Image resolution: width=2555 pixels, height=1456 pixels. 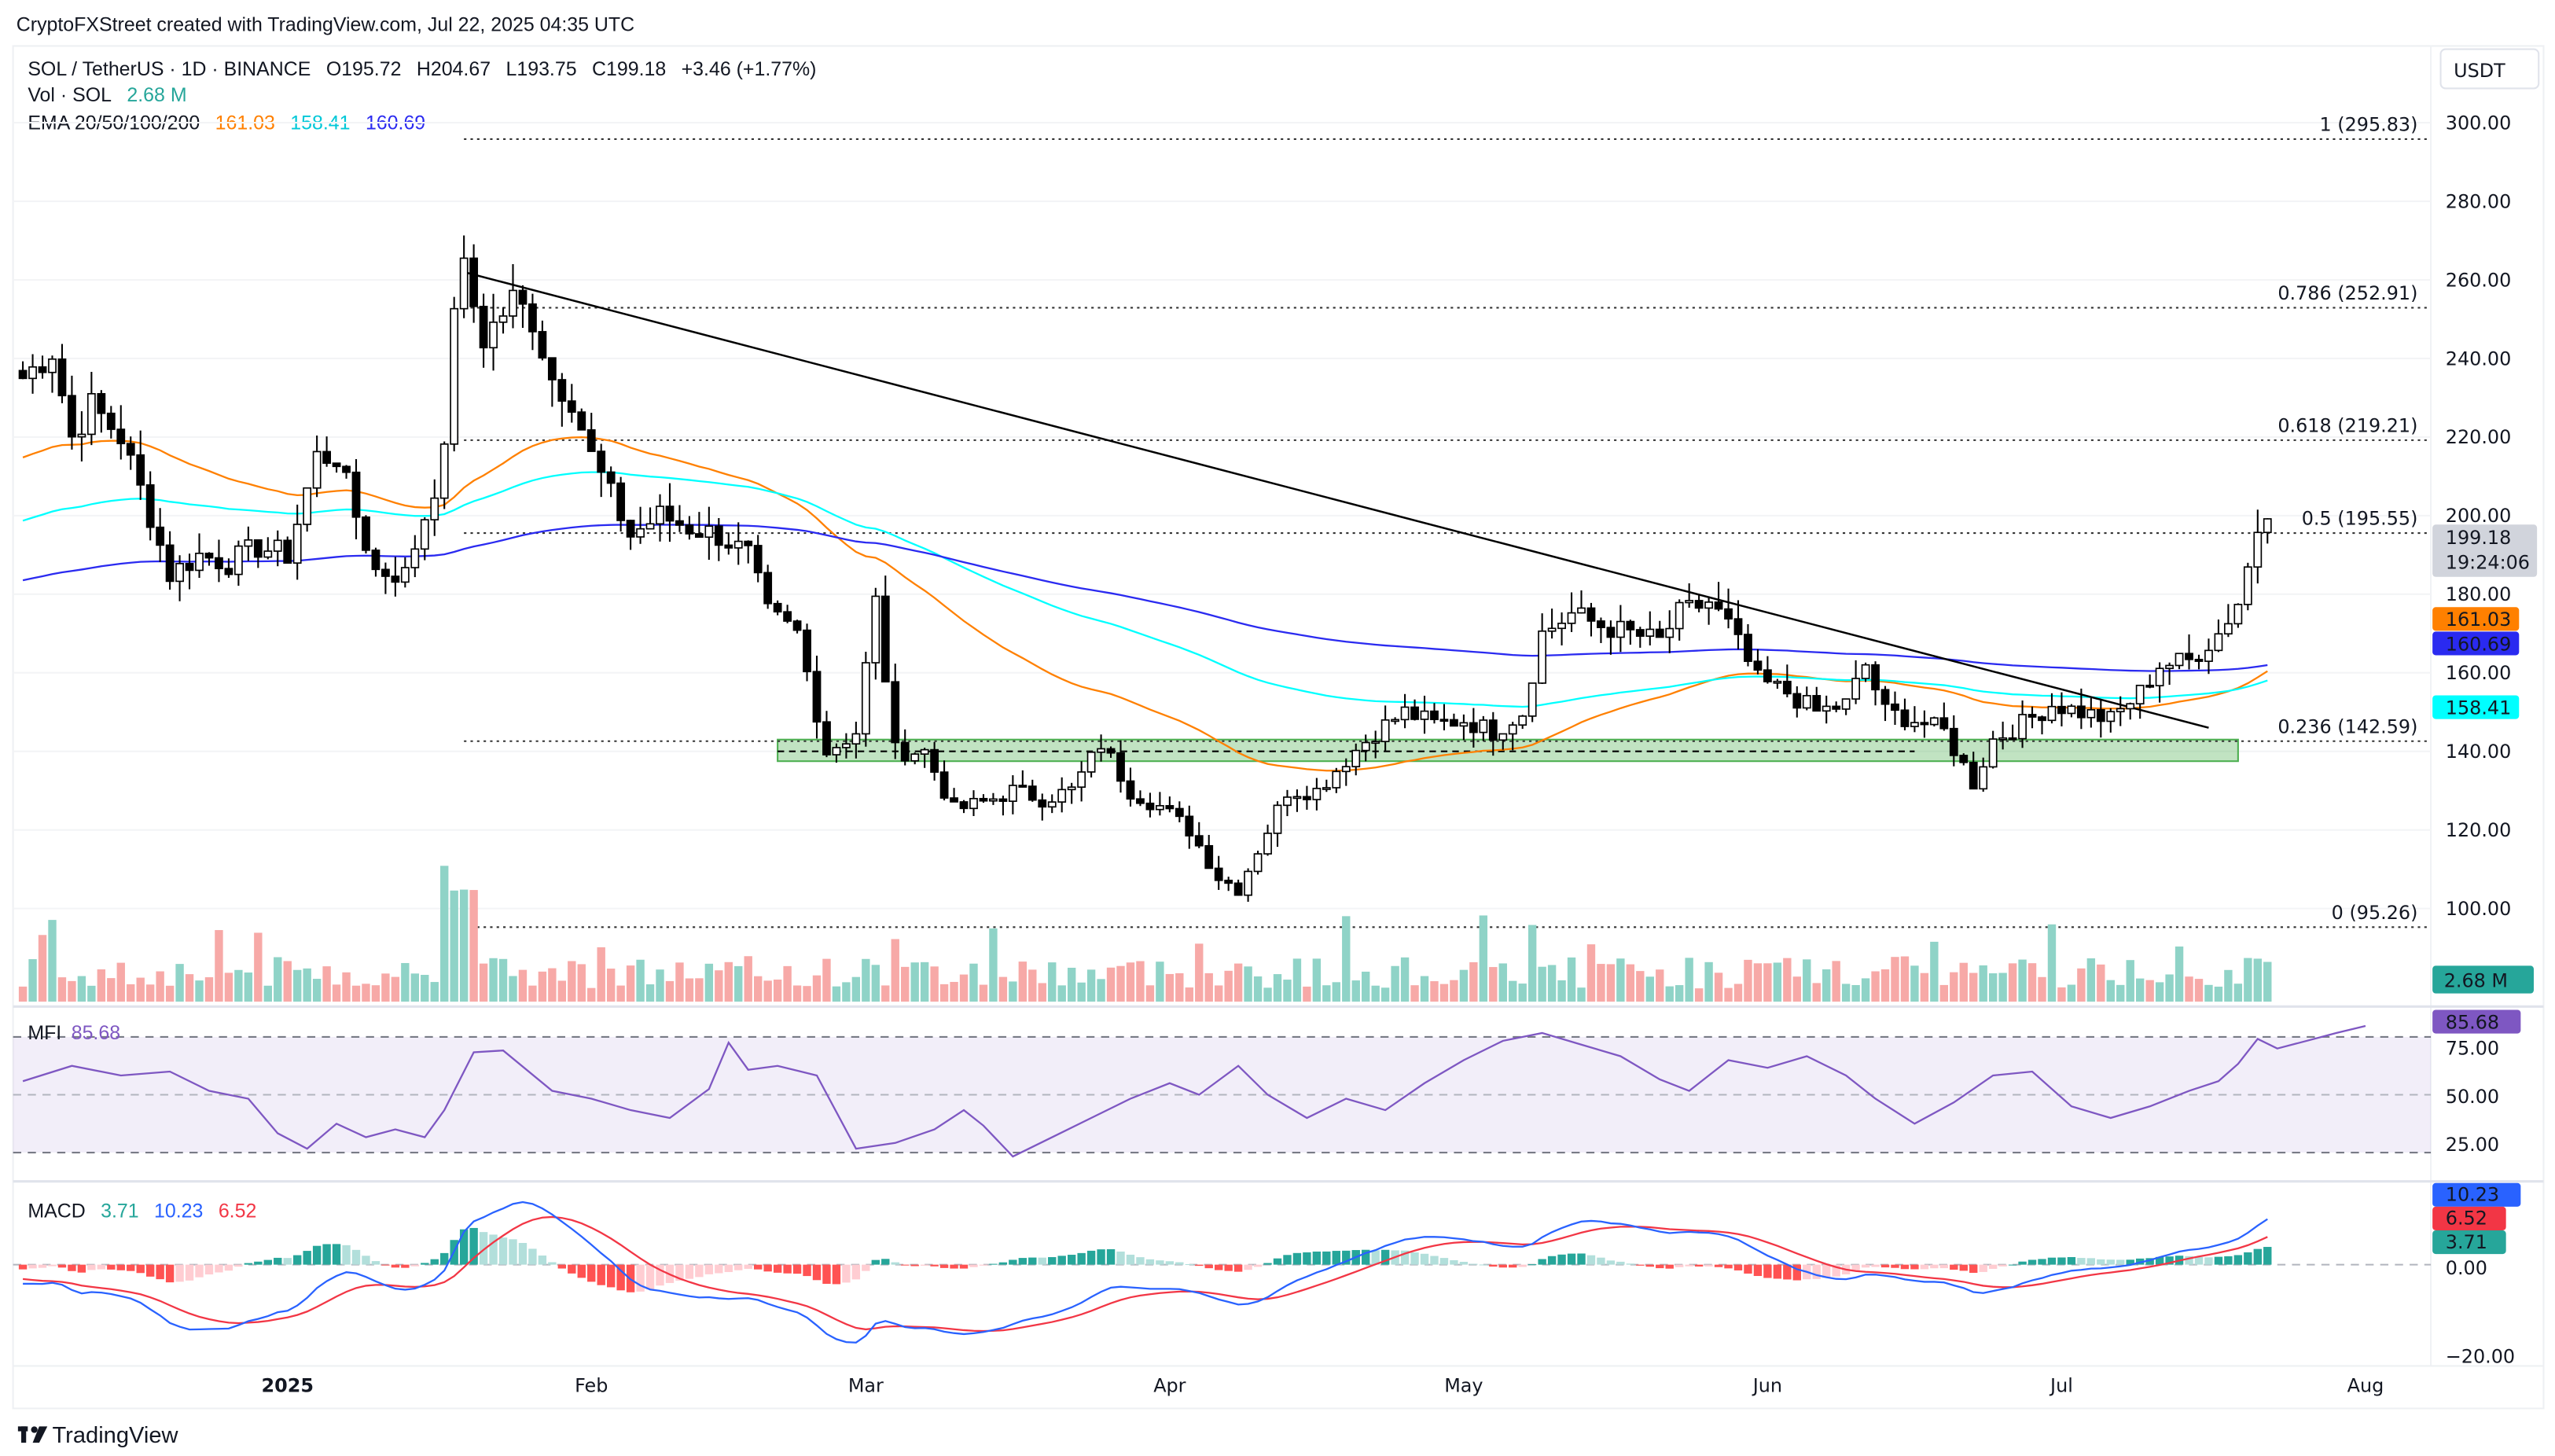 I want to click on volume-legend: Vol · SOL 2.68 M, so click(x=107, y=95).